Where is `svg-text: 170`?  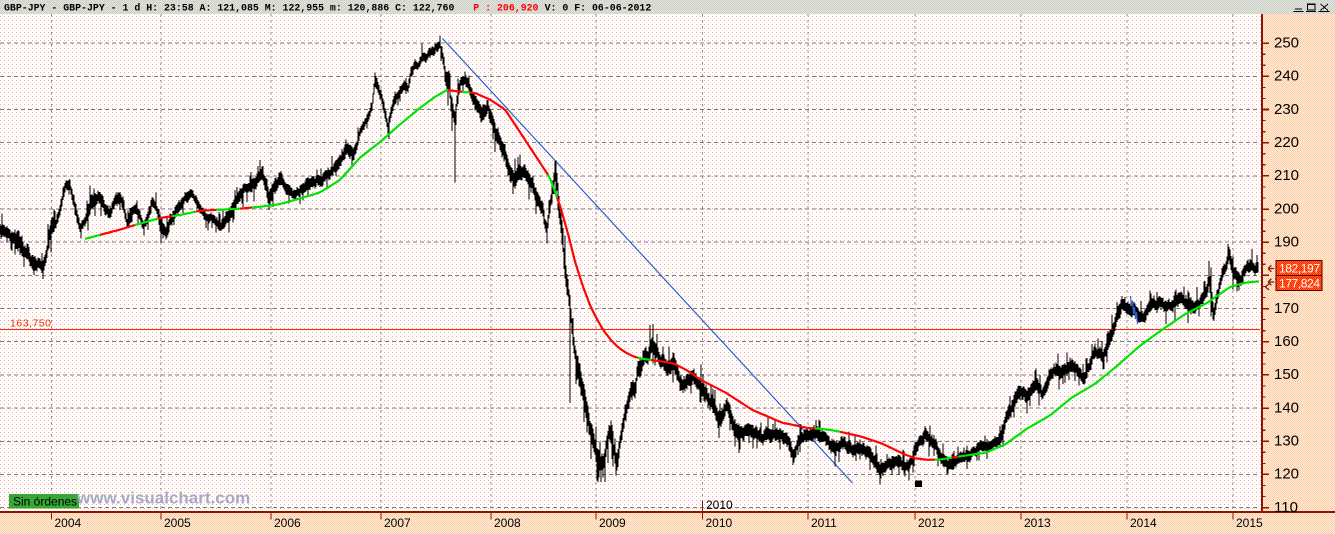 svg-text: 170 is located at coordinates (1286, 308).